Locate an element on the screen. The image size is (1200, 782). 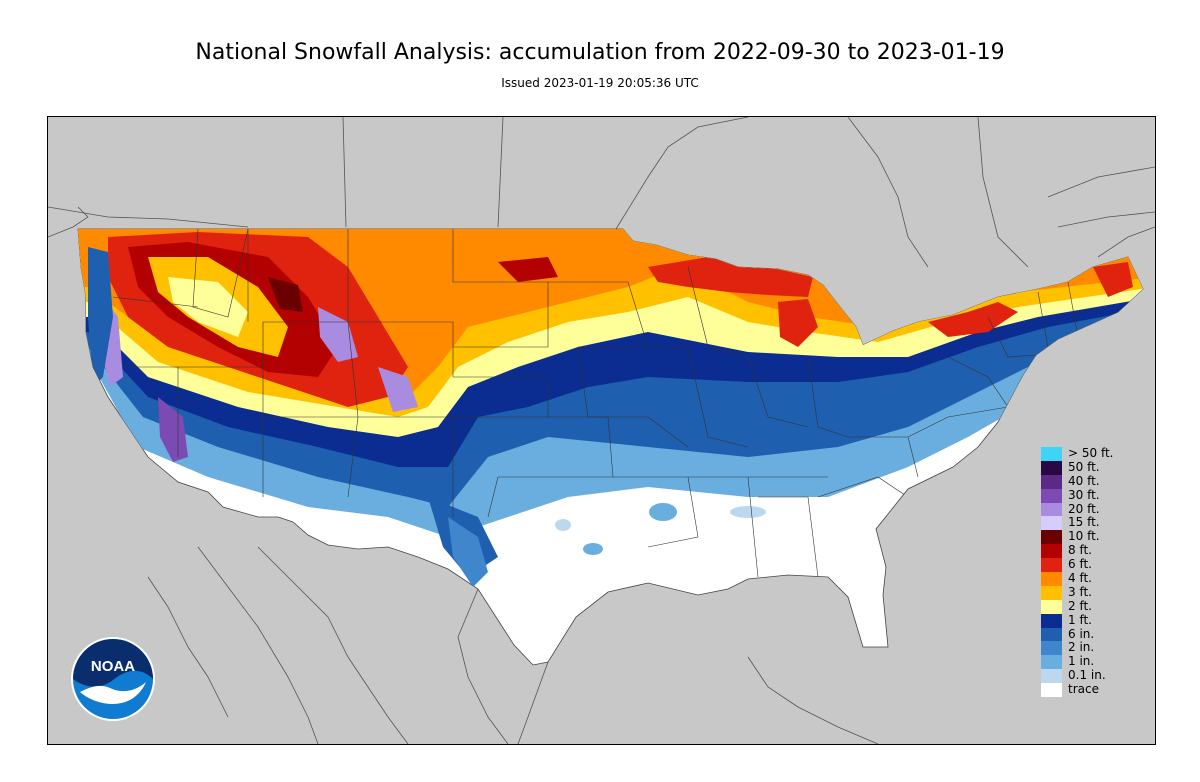
legend-label: trace is located at coordinates (1083, 689).